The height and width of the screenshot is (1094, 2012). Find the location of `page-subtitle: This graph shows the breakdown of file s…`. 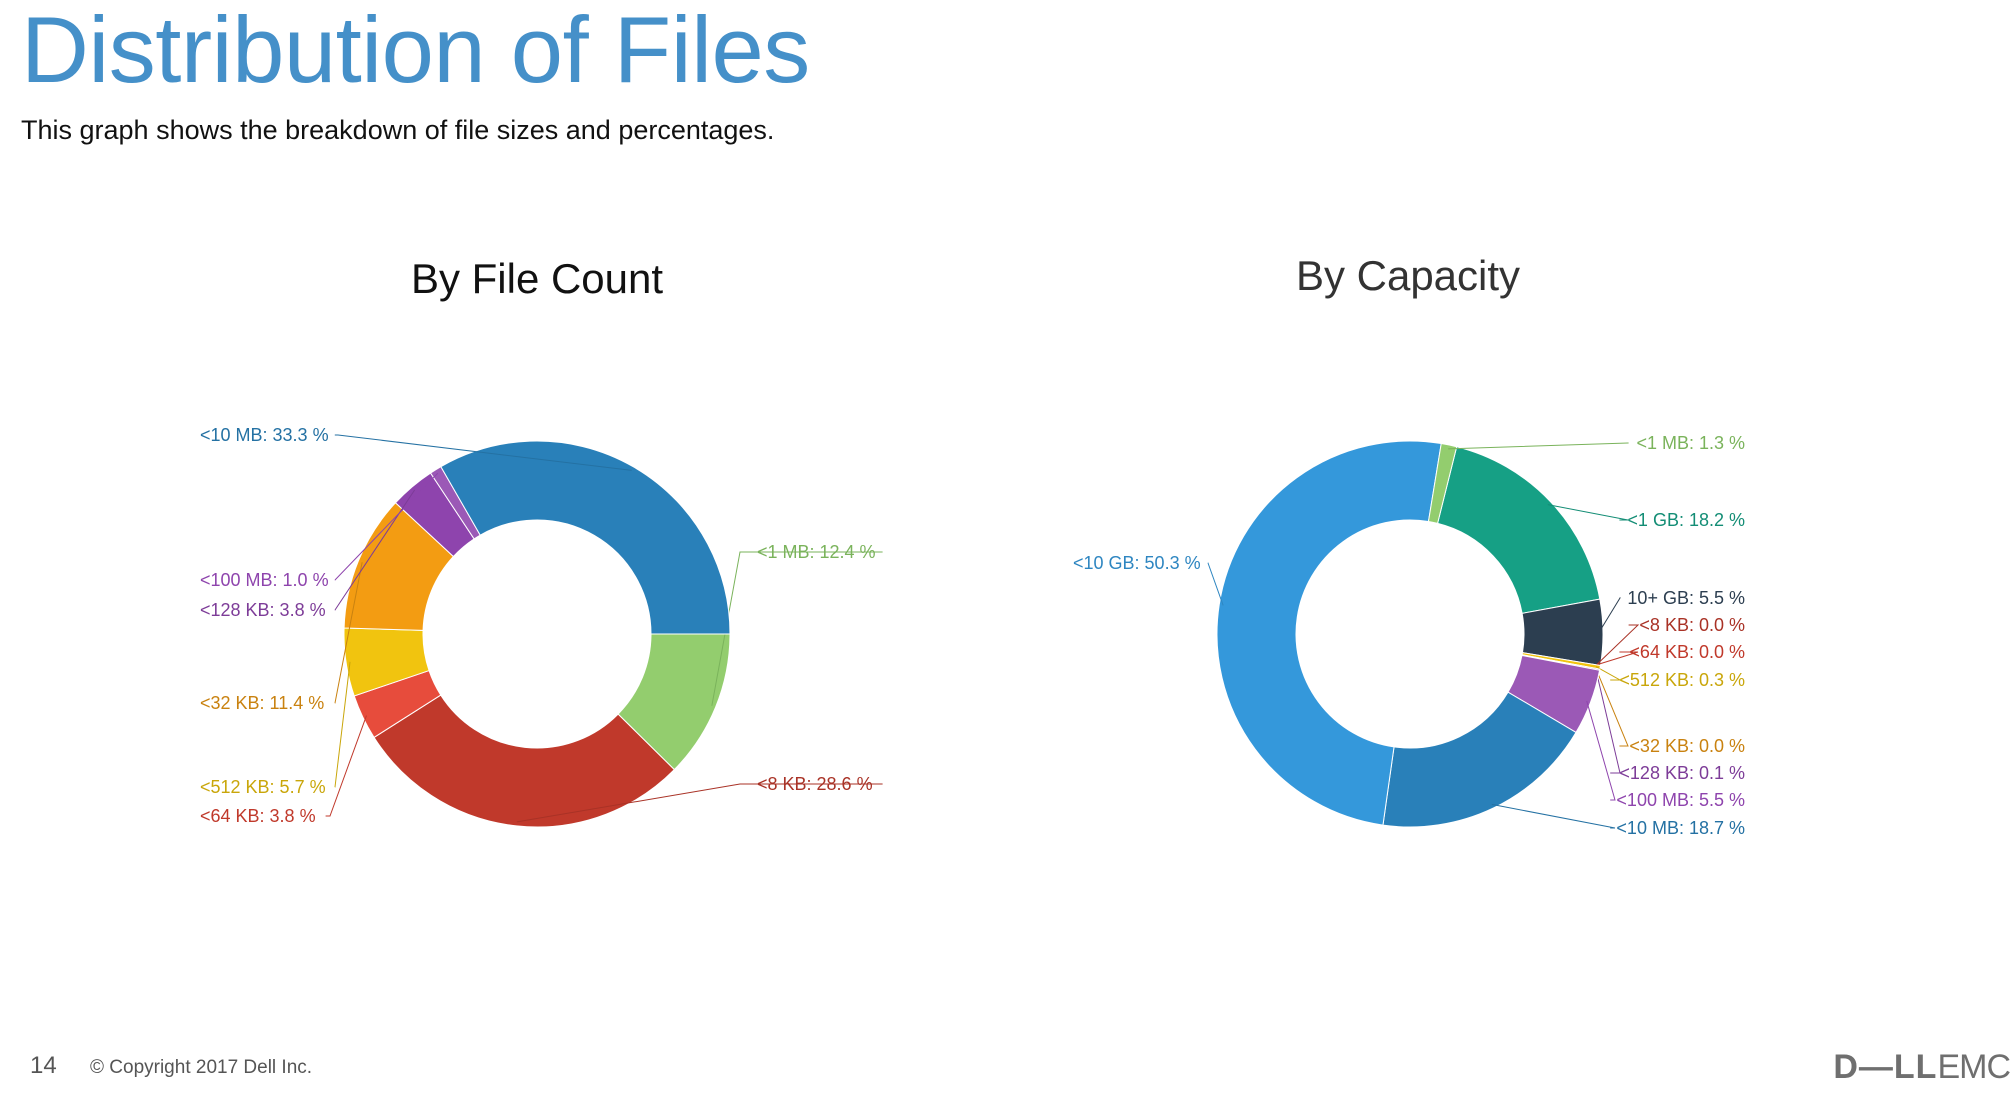

page-subtitle: This graph shows the breakdown of file s… is located at coordinates (398, 130).